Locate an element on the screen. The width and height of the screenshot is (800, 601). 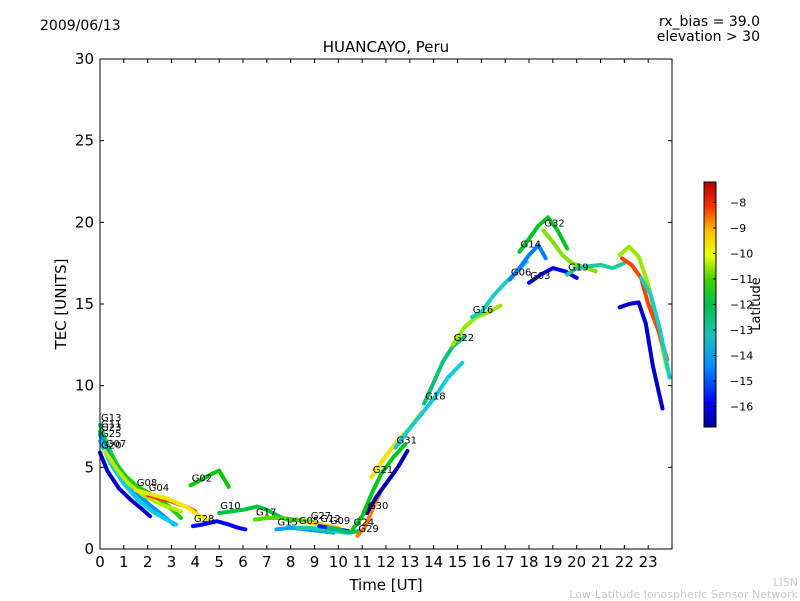
x-tick-label: 10 is located at coordinates (338, 562).